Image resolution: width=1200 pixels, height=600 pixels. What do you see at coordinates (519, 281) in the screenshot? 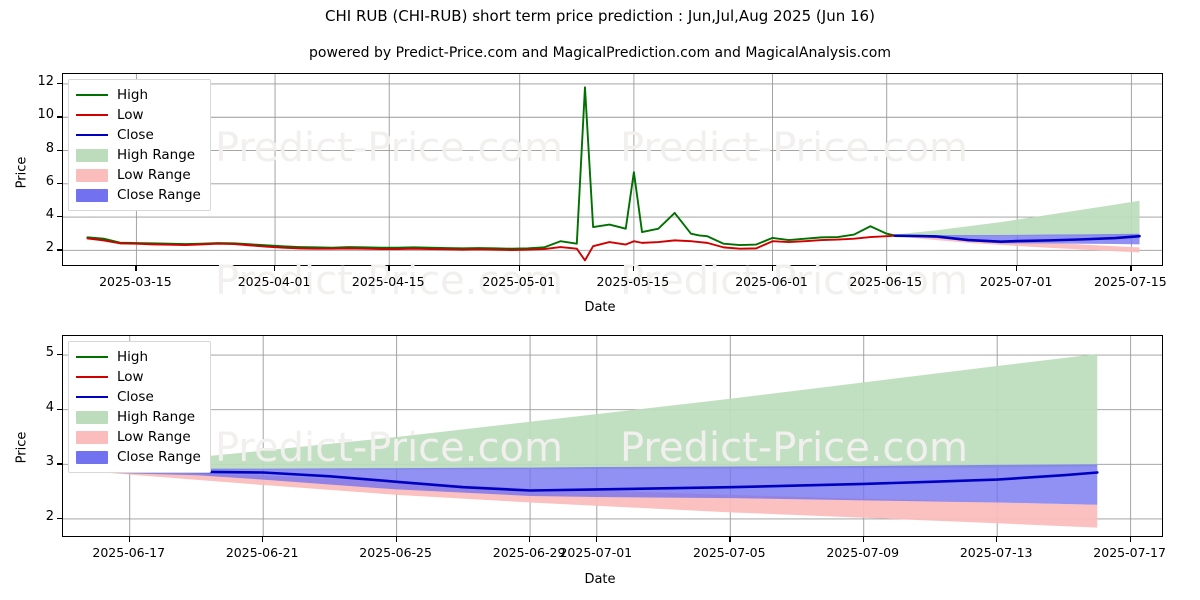
I see `x-tick-label: 2025-05-01` at bounding box center [519, 281].